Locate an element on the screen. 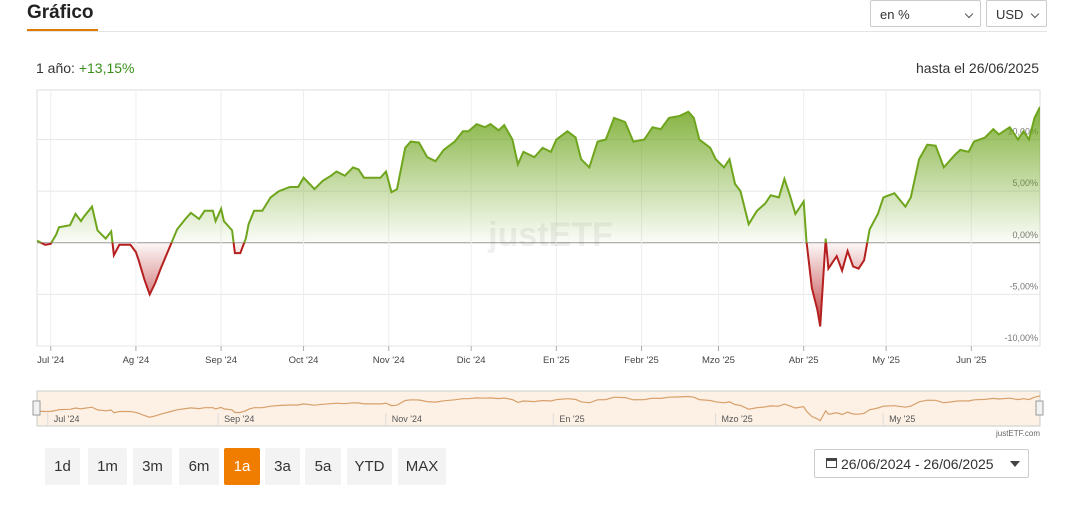 The image size is (1074, 509). x-tick-label: Oct '24 is located at coordinates (304, 360).